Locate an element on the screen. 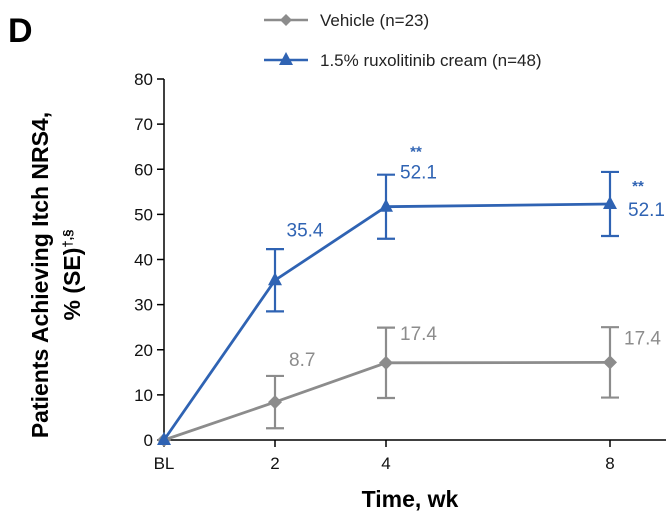 This screenshot has width=666, height=517. y-tick-label: 20 is located at coordinates (143, 350).